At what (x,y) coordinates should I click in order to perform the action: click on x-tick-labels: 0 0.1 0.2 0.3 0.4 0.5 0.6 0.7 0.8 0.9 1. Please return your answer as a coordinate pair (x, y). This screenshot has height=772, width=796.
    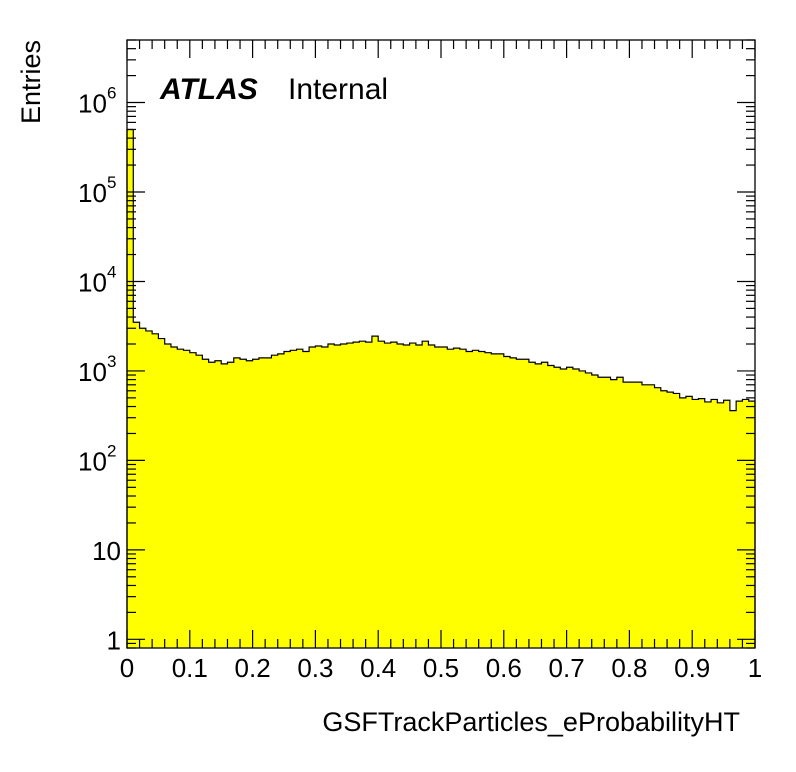
    Looking at the image, I should click on (441, 668).